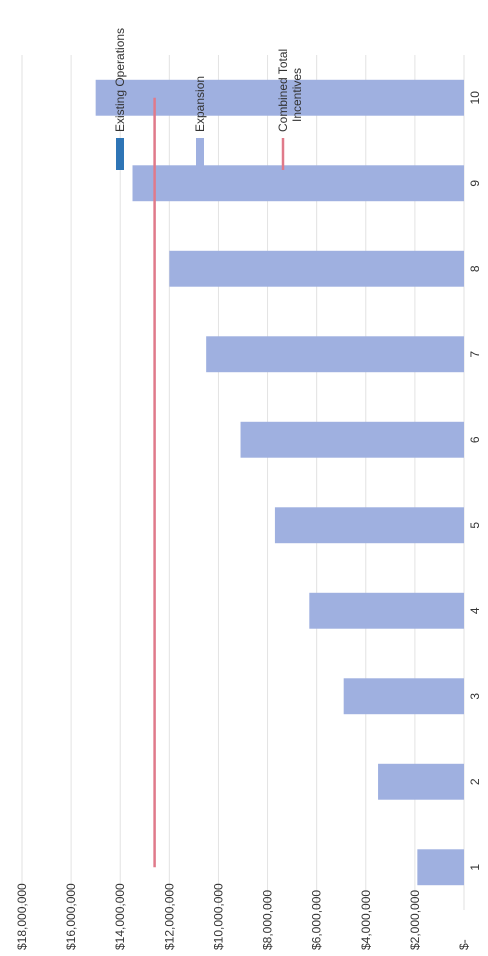 This screenshot has width=488, height=956. Describe the element at coordinates (71, 916) in the screenshot. I see `value-tick-label: $16,000,000` at that location.